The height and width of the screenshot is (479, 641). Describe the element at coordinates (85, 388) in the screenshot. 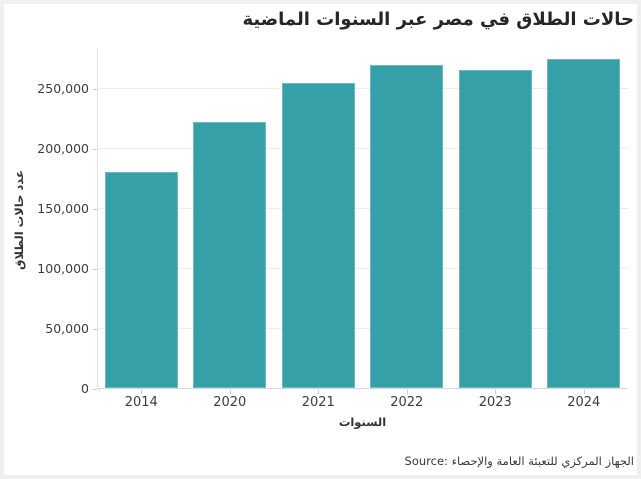

I see `y-tick-label: 0` at that location.